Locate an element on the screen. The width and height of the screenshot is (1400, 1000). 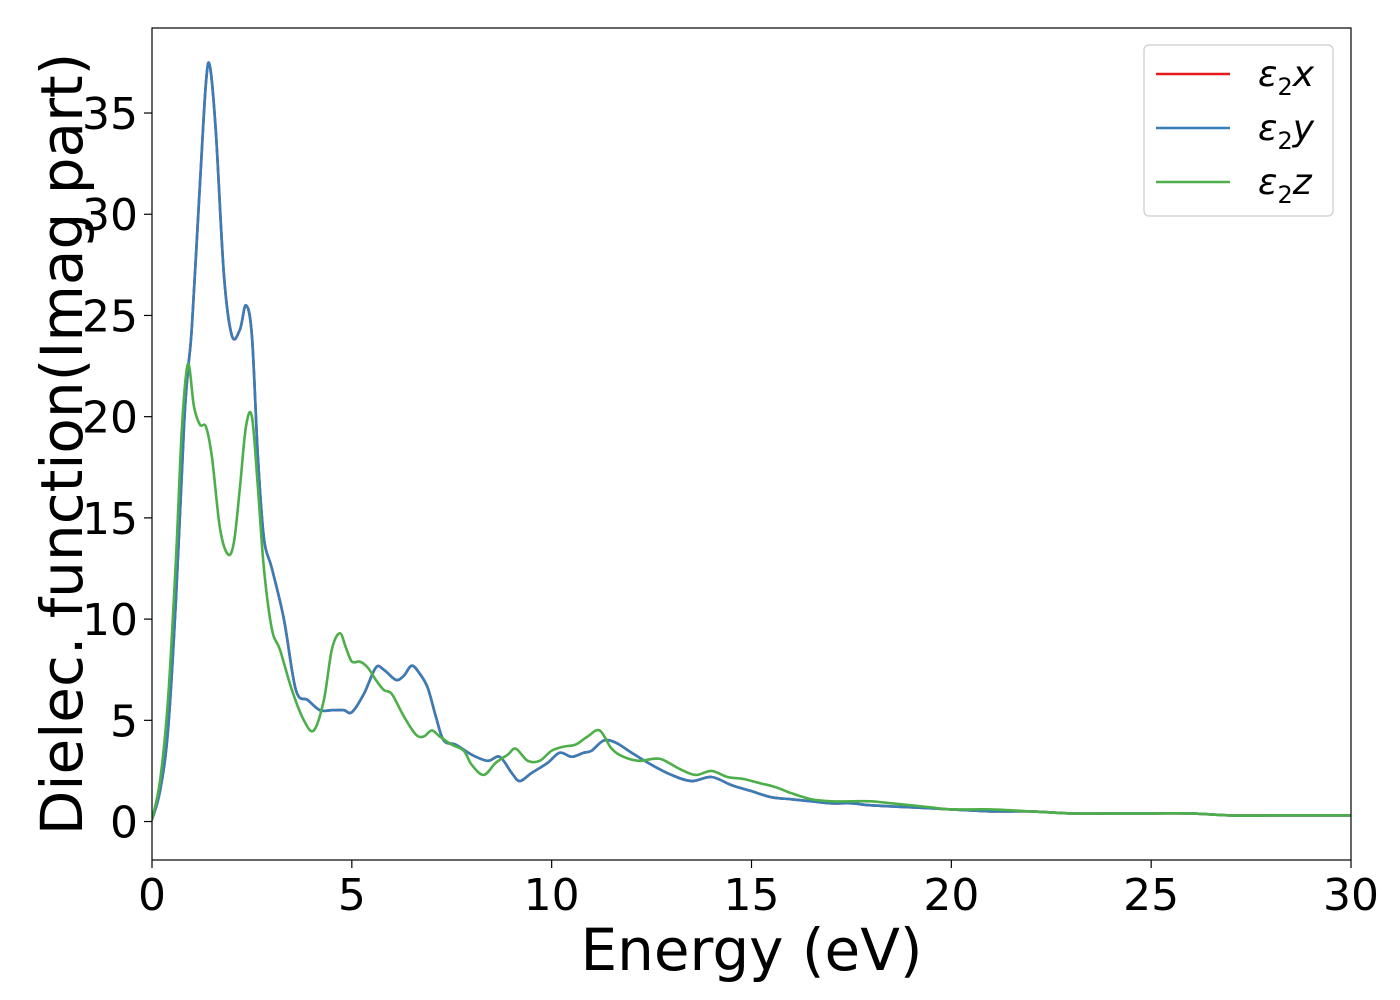
y-tick-label: 20 is located at coordinates (110, 418).